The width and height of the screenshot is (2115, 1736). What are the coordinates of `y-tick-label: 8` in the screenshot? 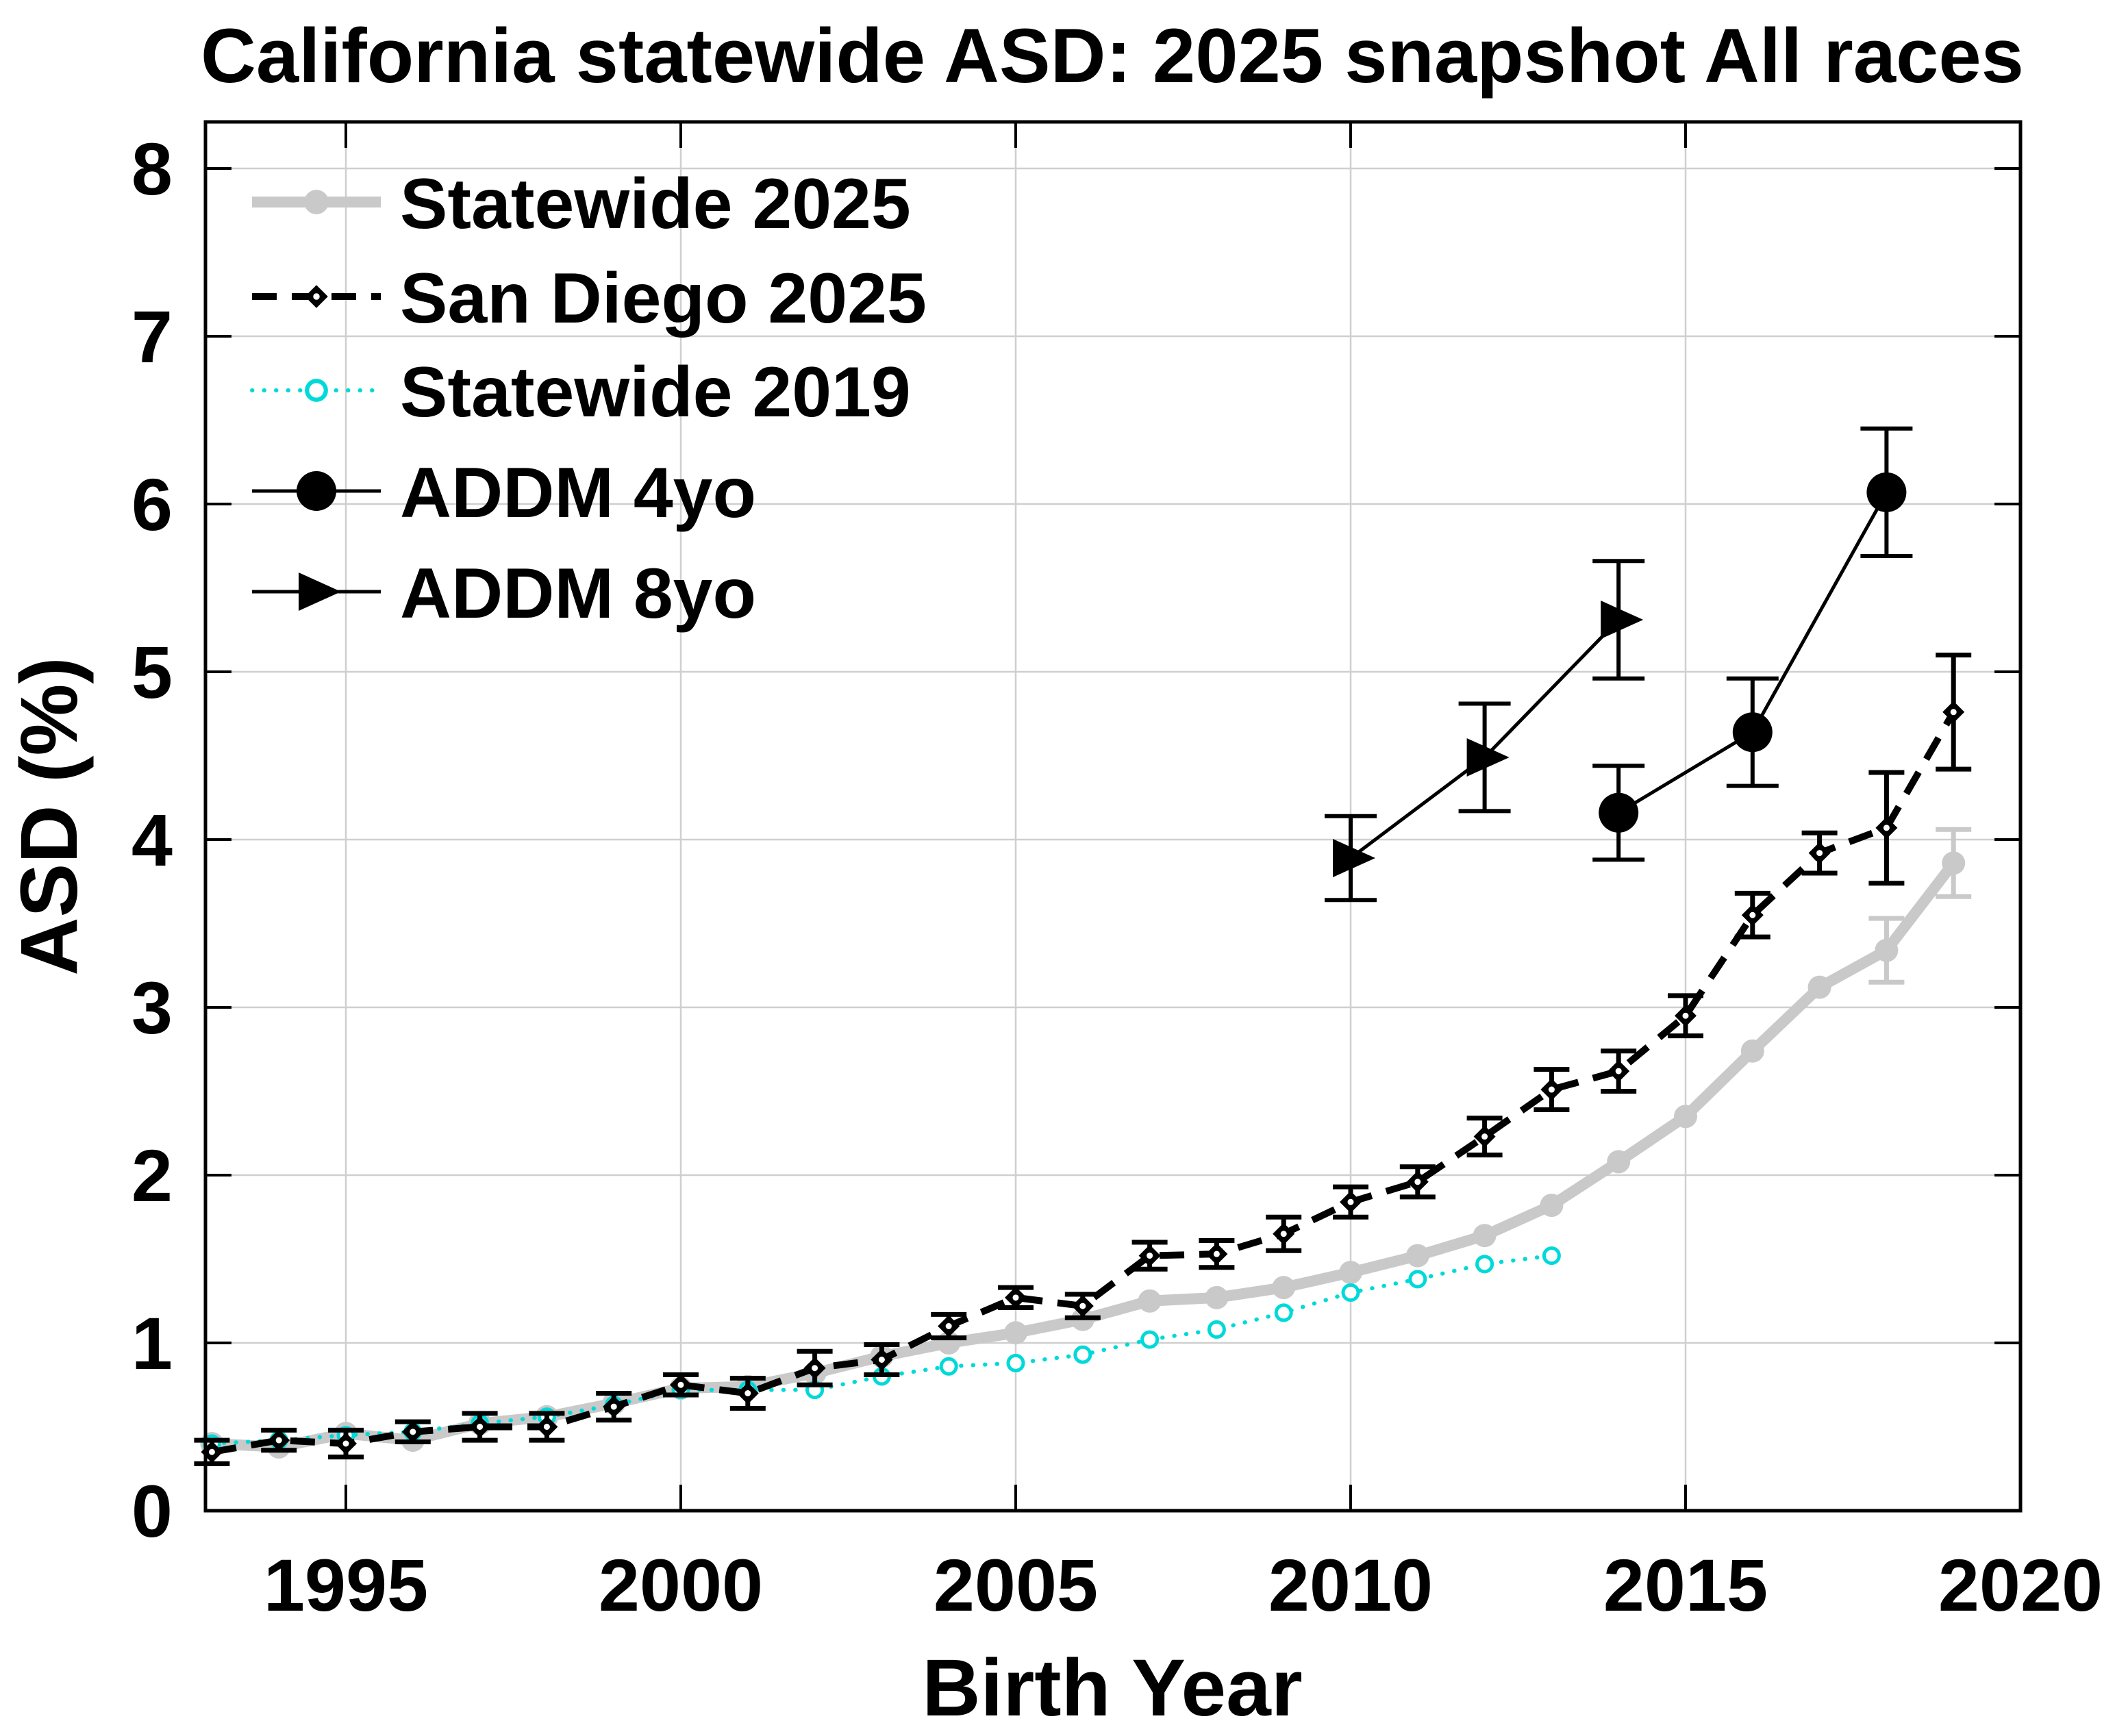 It's located at (152, 168).